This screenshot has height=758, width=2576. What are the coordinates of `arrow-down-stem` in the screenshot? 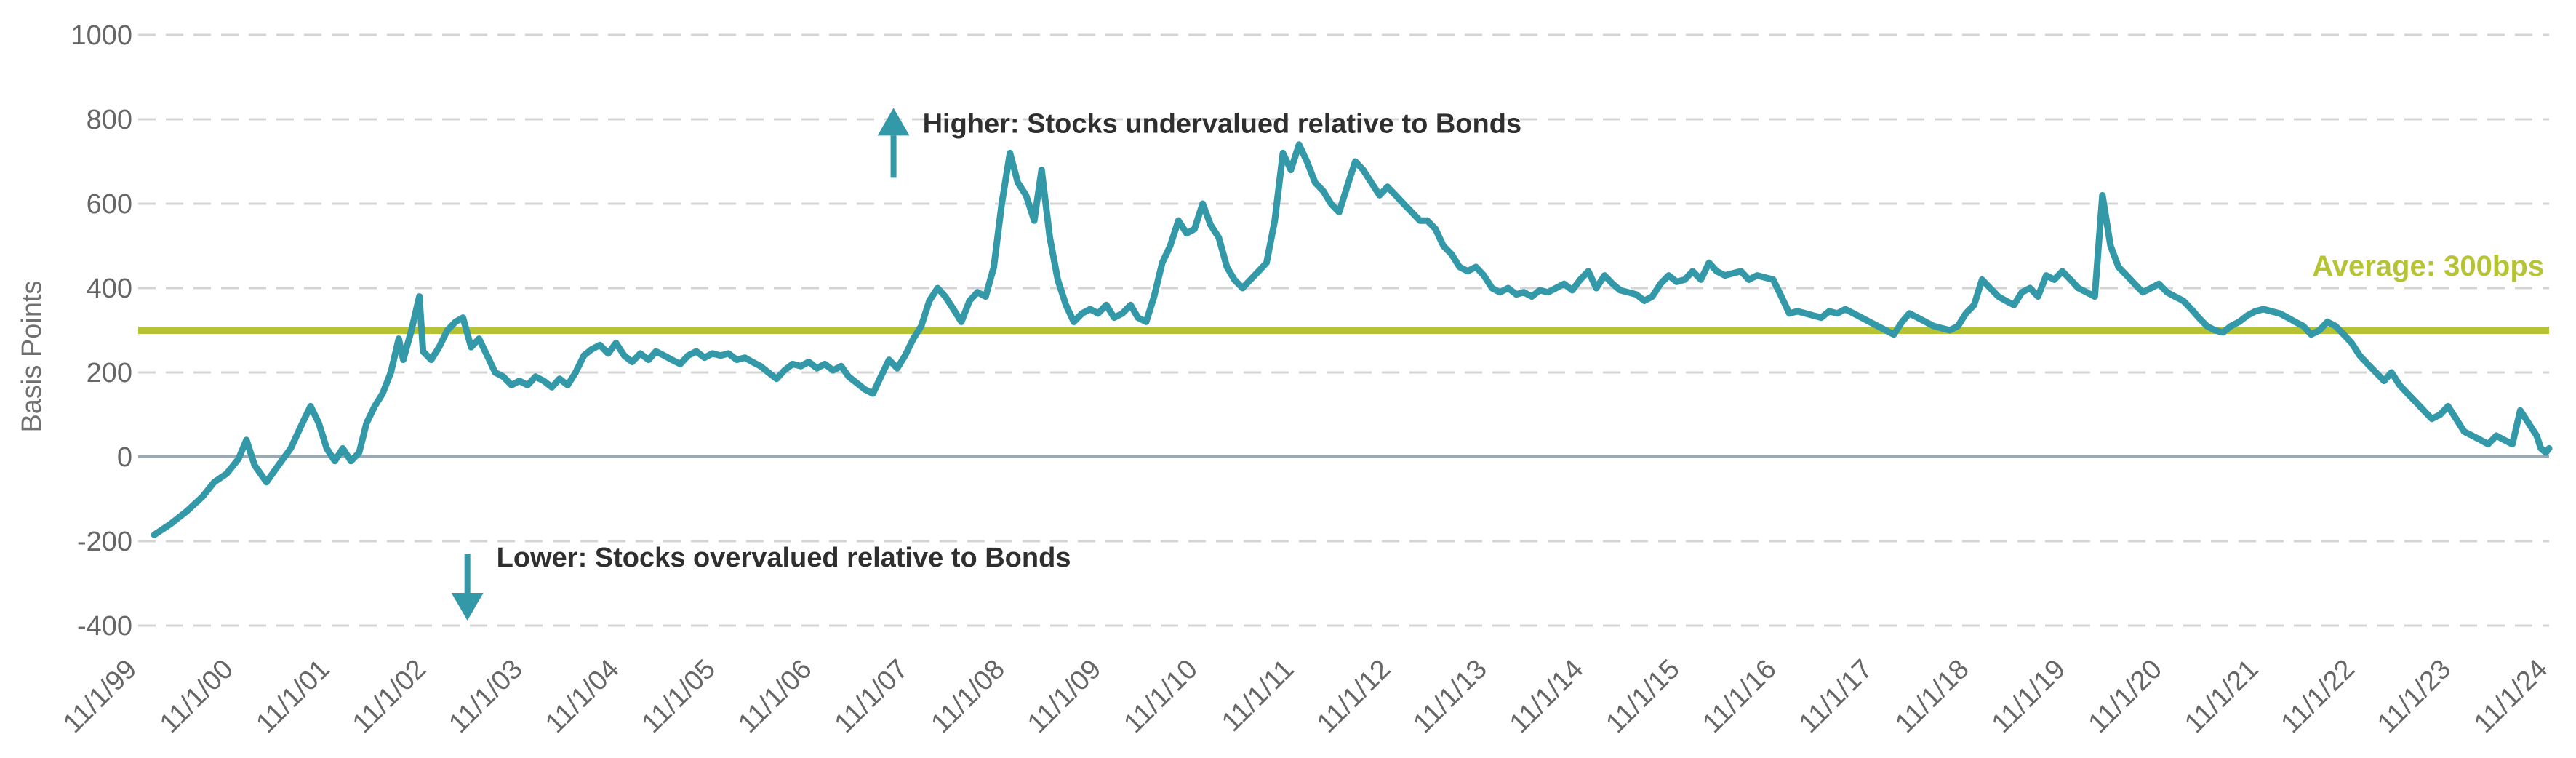 It's located at (467, 573).